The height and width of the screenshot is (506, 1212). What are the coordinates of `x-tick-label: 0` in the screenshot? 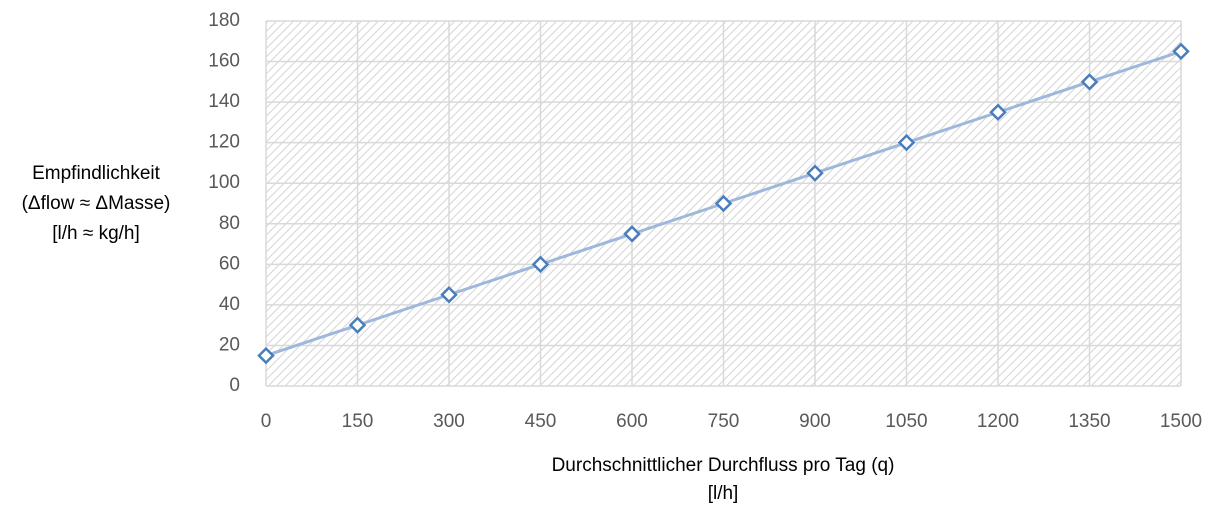 It's located at (266, 421).